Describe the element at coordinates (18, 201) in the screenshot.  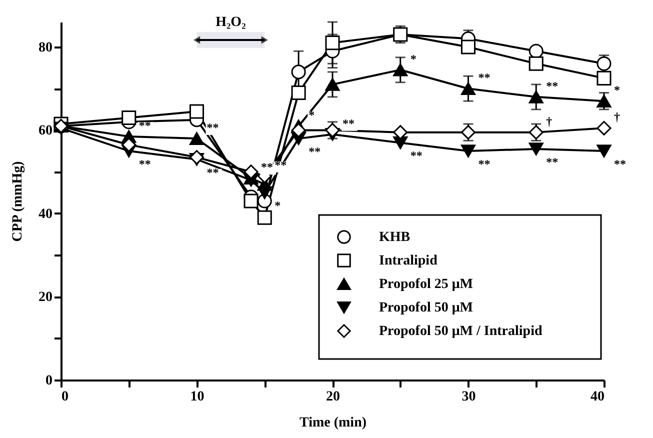
I see `y-axis-title: CPP (mmHg)` at that location.